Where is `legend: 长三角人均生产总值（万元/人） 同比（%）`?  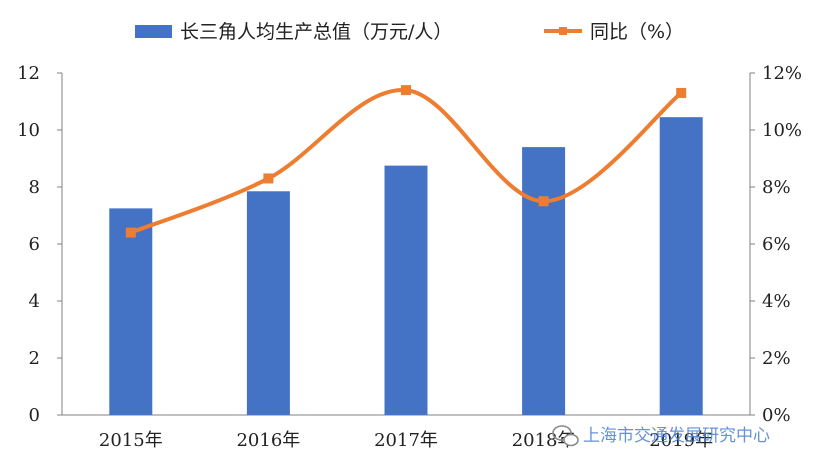 legend: 长三角人均生产总值（万元/人） 同比（%） is located at coordinates (409, 32).